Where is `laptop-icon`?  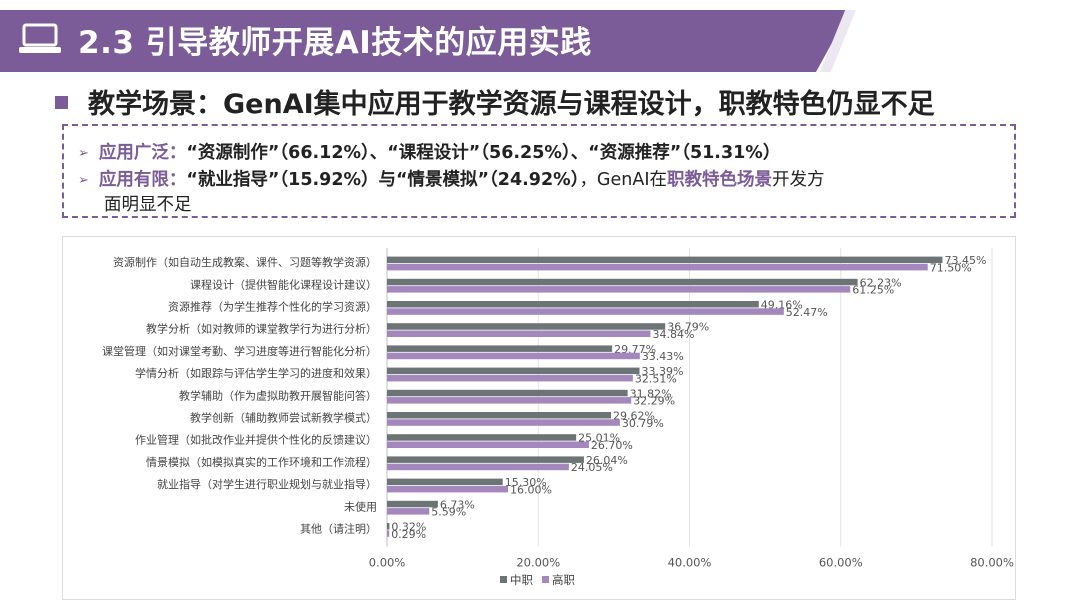 laptop-icon is located at coordinates (40, 41).